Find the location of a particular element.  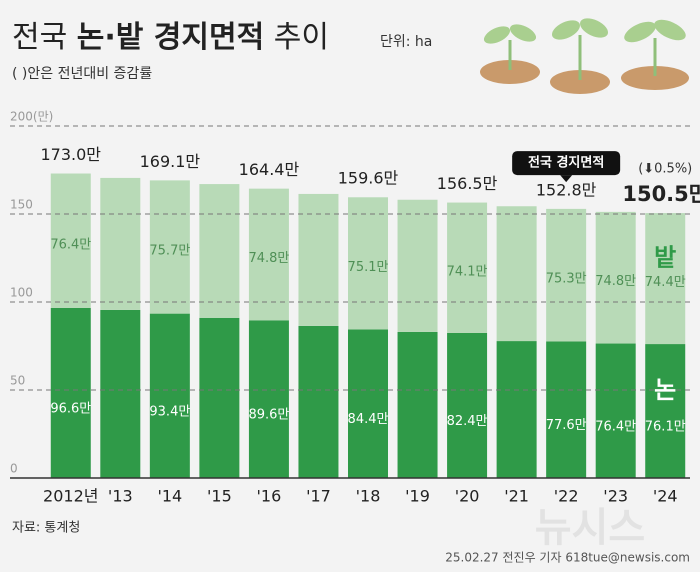

x-tick-label: '20 is located at coordinates (467, 496).